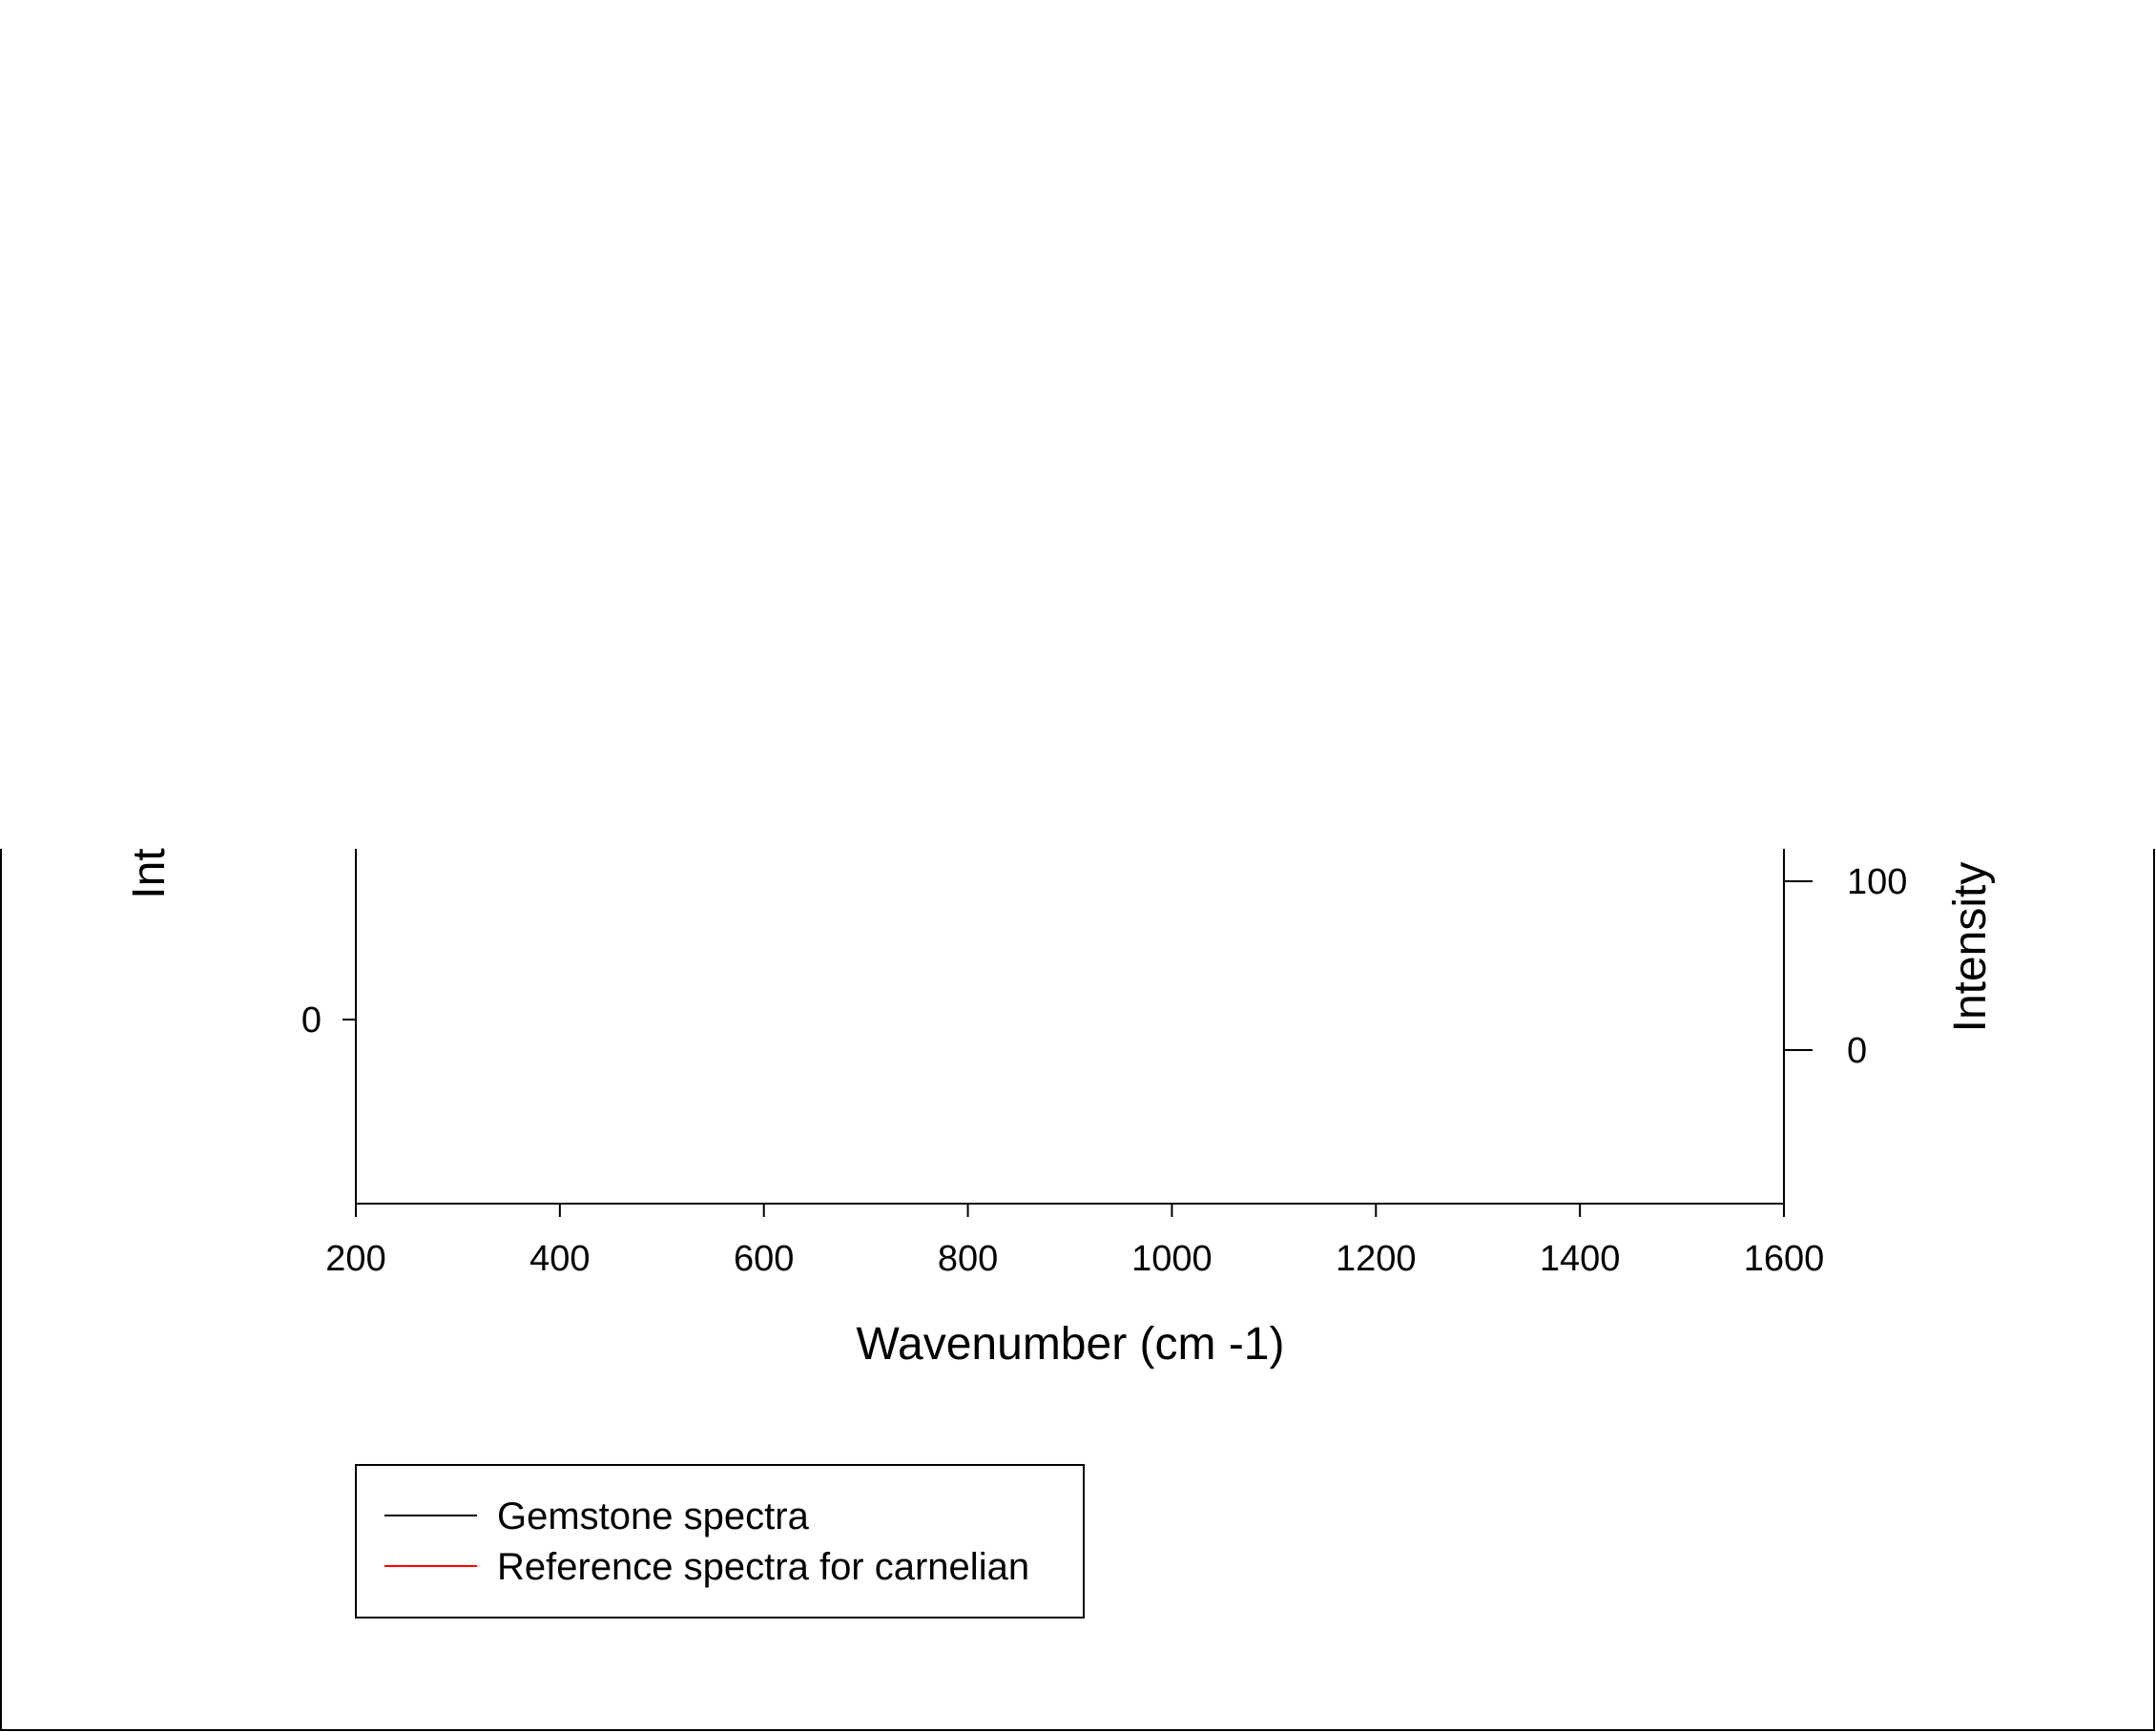  Describe the element at coordinates (764, 1259) in the screenshot. I see `x-tick-label: 600` at that location.